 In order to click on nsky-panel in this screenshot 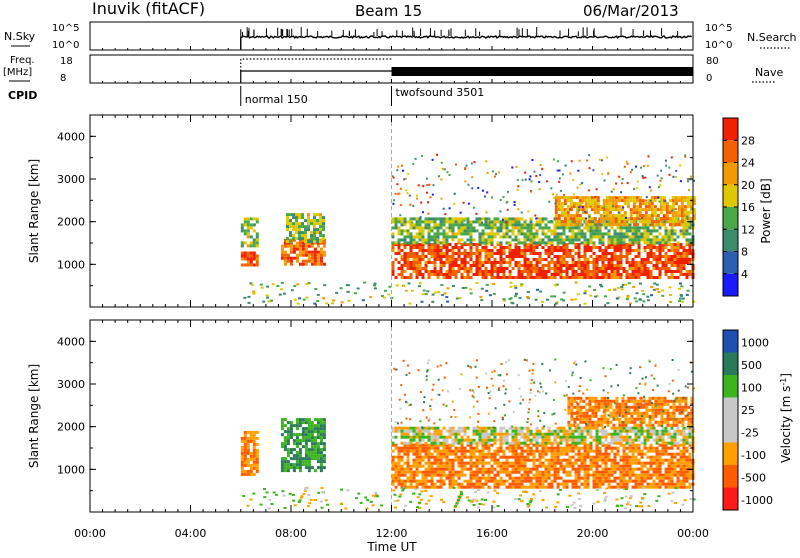, I will do `click(391, 36)`.